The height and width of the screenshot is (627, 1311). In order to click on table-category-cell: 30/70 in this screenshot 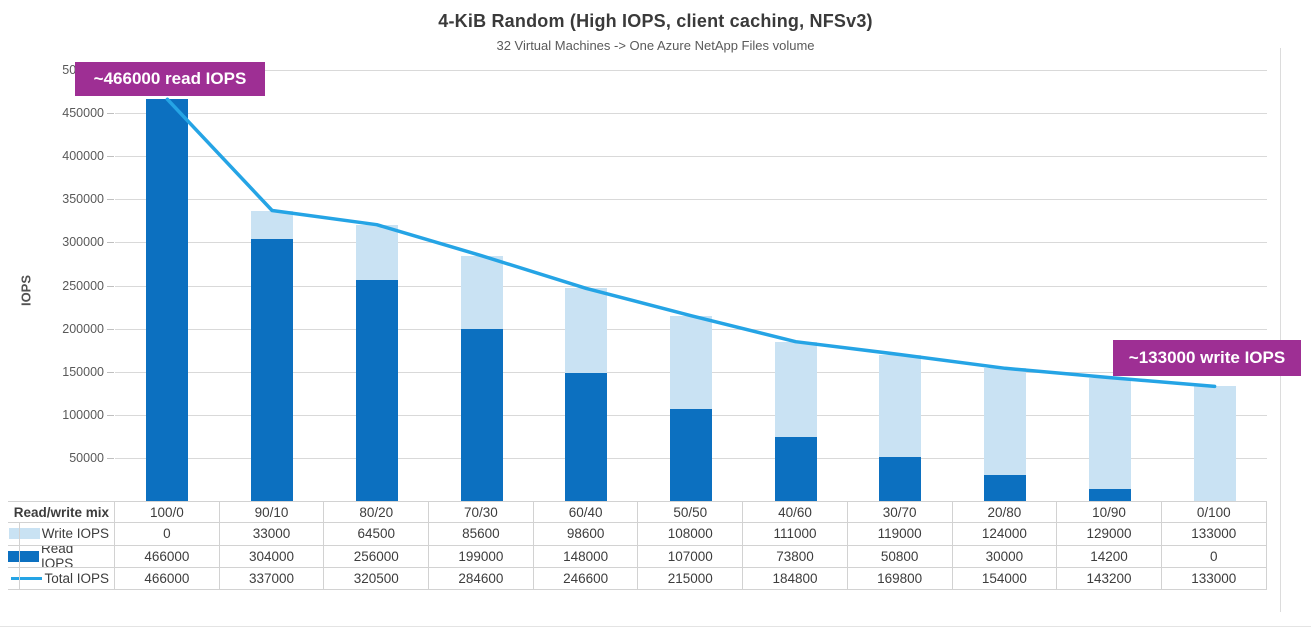, I will do `click(900, 512)`.